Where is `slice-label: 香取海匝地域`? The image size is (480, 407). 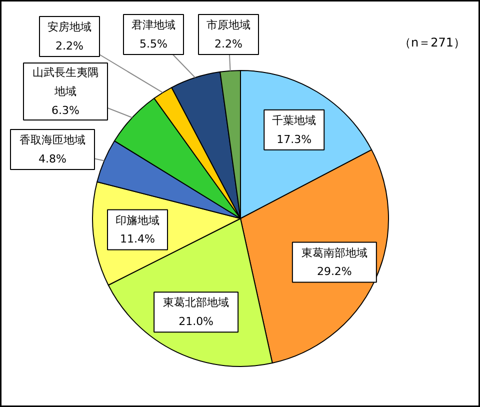
slice-label: 香取海匝地域 is located at coordinates (53, 140).